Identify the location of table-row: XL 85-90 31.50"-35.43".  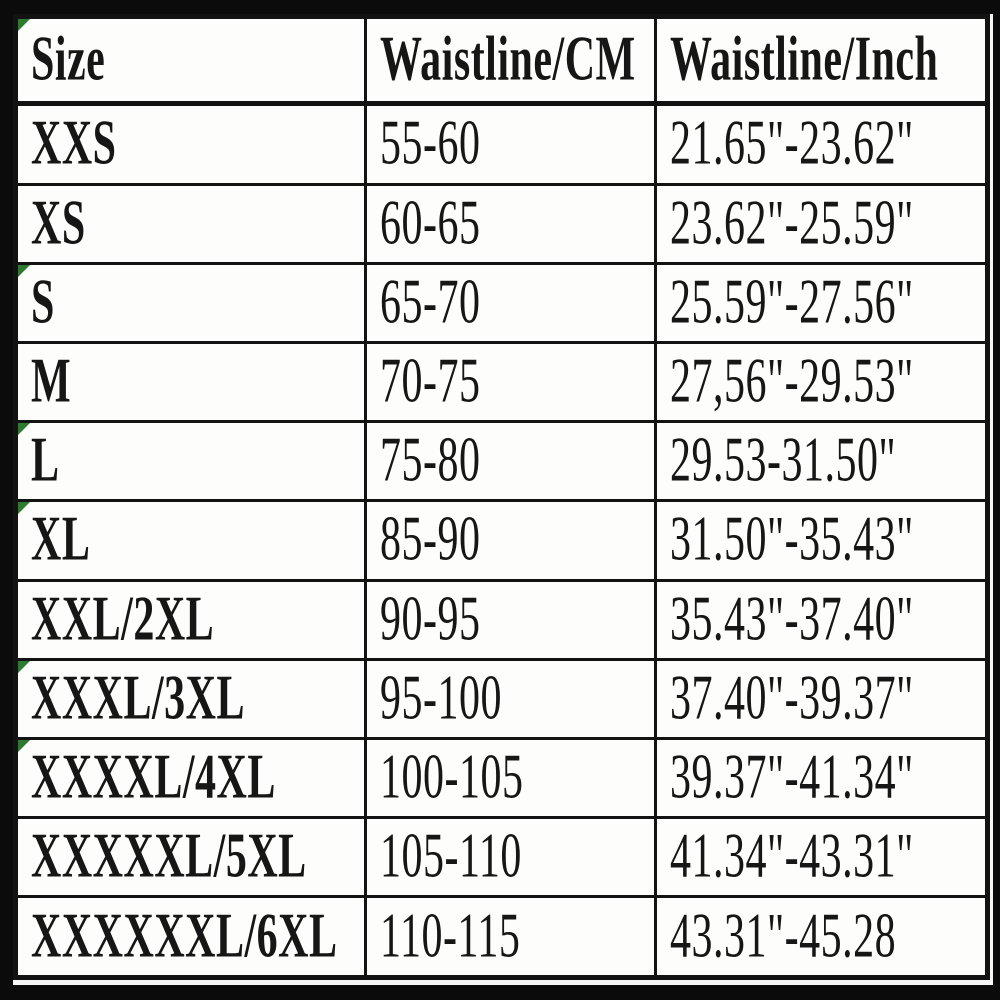
(501, 540).